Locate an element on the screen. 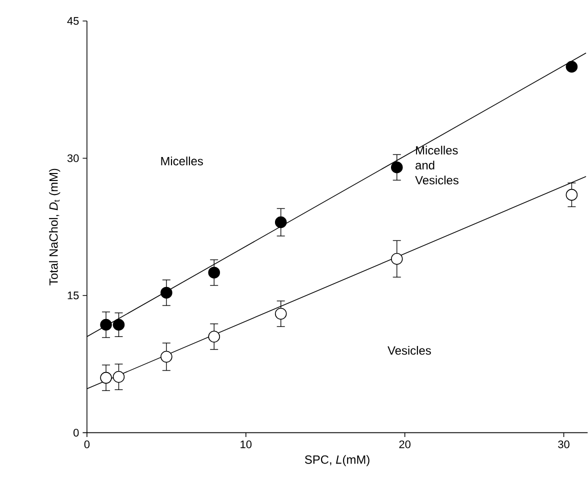 This screenshot has height=498, width=588. x-tick-label: 20 is located at coordinates (404, 444).